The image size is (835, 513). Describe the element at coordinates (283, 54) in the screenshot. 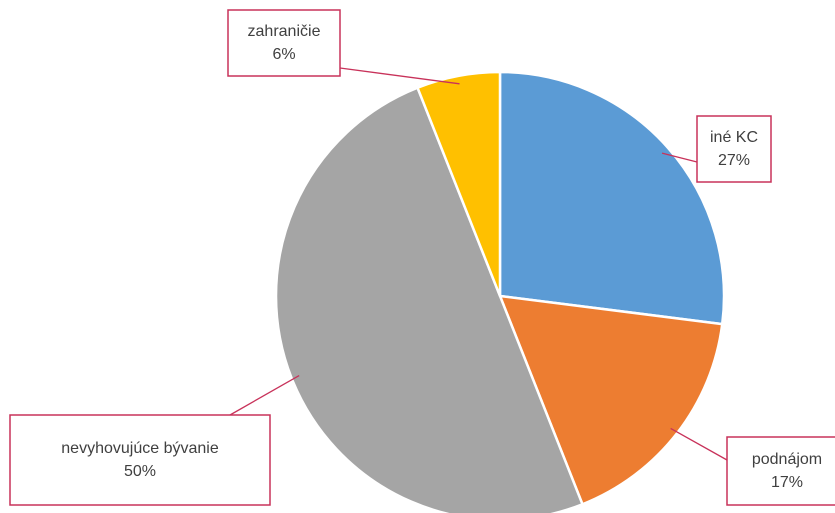

I see `value-label: 6%` at that location.